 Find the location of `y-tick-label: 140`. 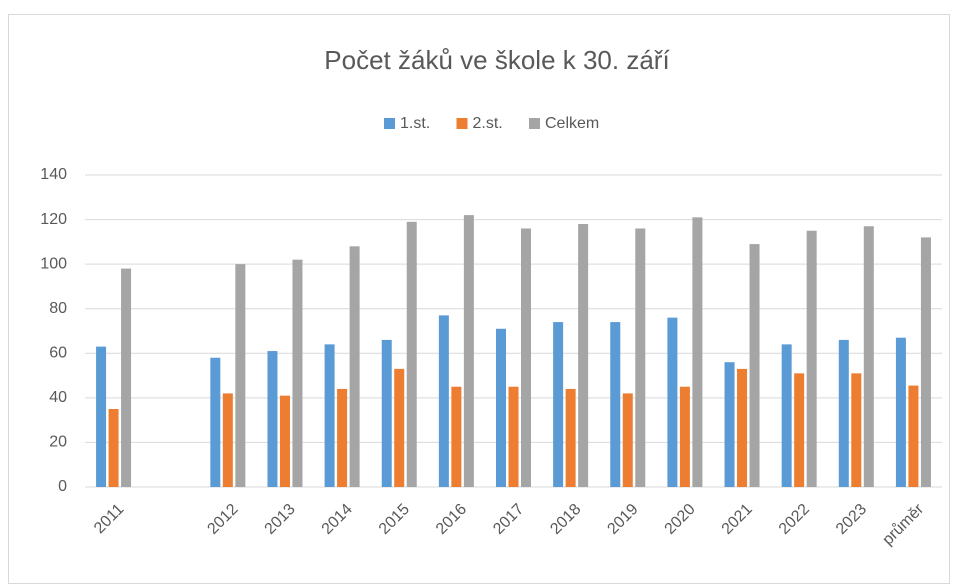

y-tick-label: 140 is located at coordinates (53, 174).